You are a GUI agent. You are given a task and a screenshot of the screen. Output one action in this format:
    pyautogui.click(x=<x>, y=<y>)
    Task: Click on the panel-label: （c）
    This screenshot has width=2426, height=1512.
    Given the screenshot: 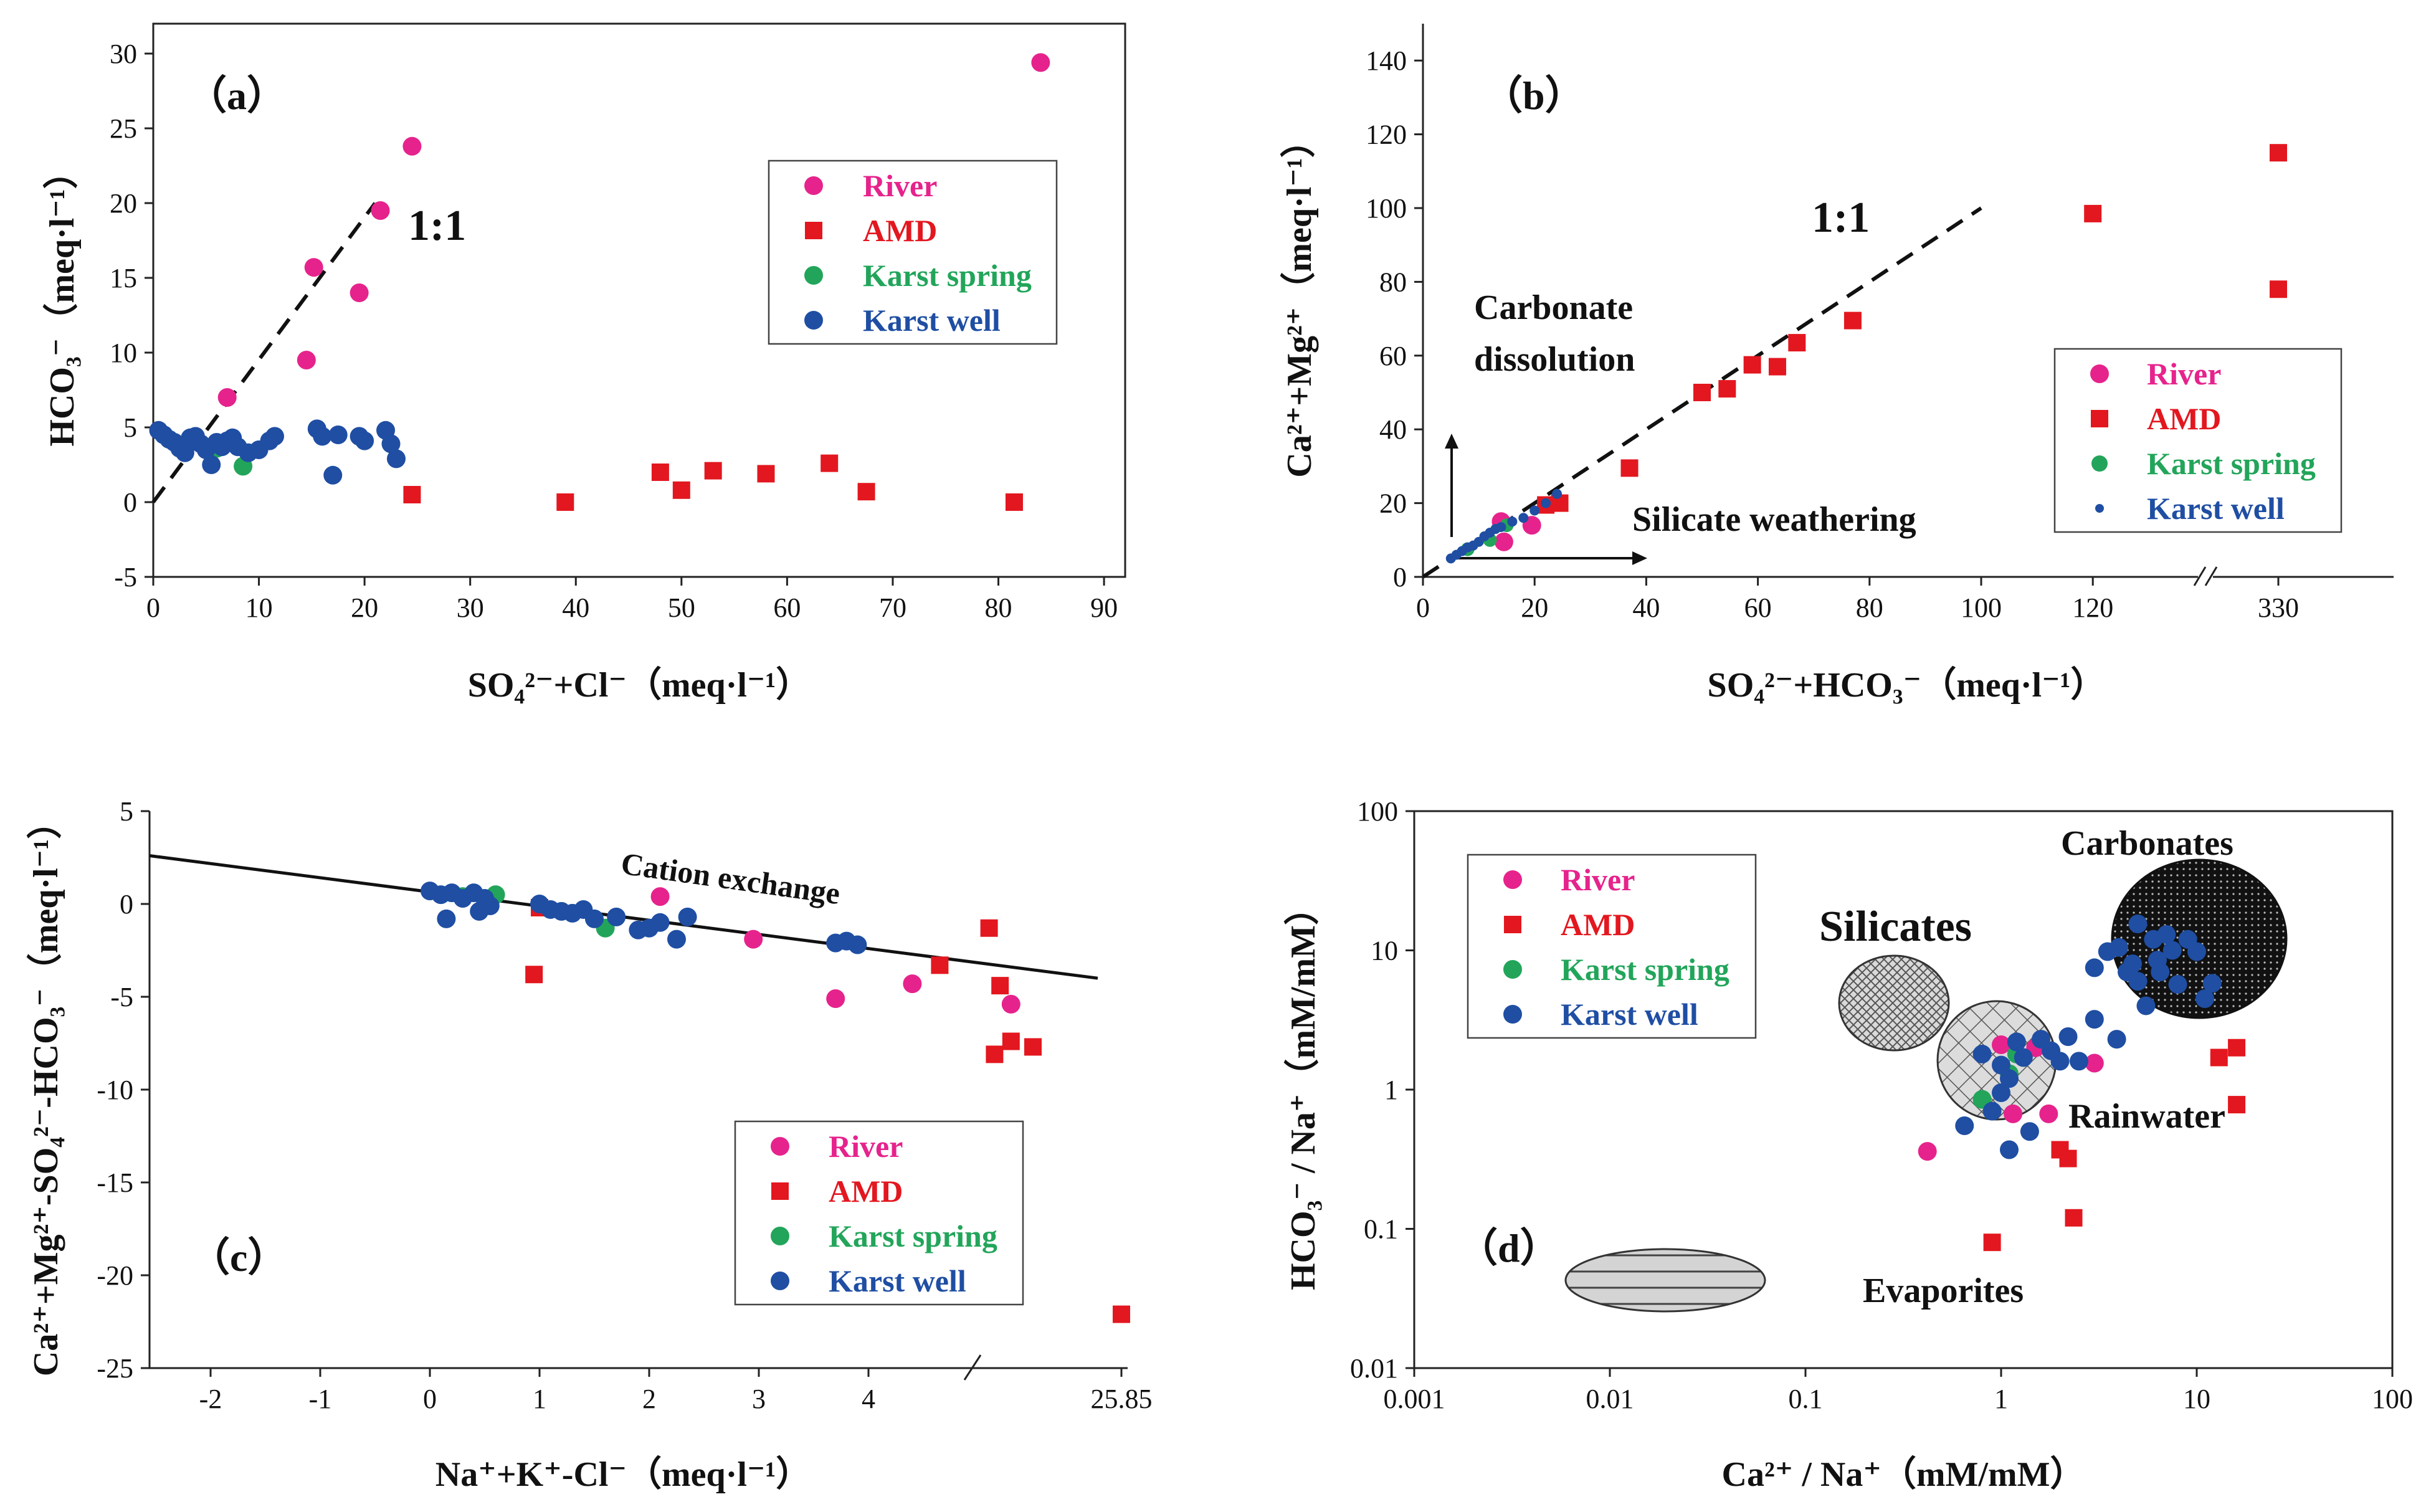 What is the action you would take?
    pyautogui.click(x=239, y=1258)
    